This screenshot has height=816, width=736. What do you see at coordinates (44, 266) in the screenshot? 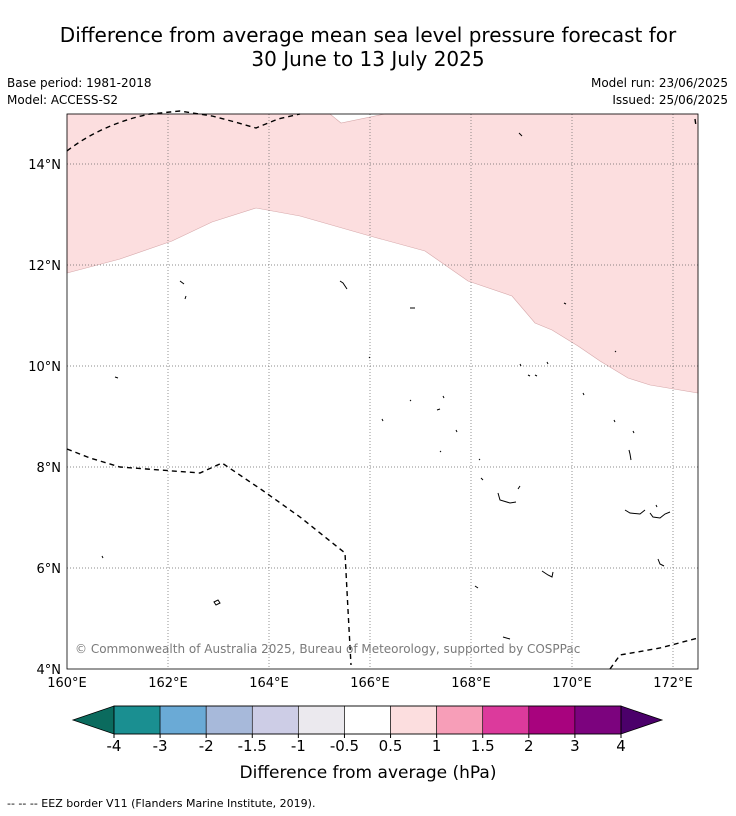
I see `lat-label-12n: 12°N` at bounding box center [44, 266].